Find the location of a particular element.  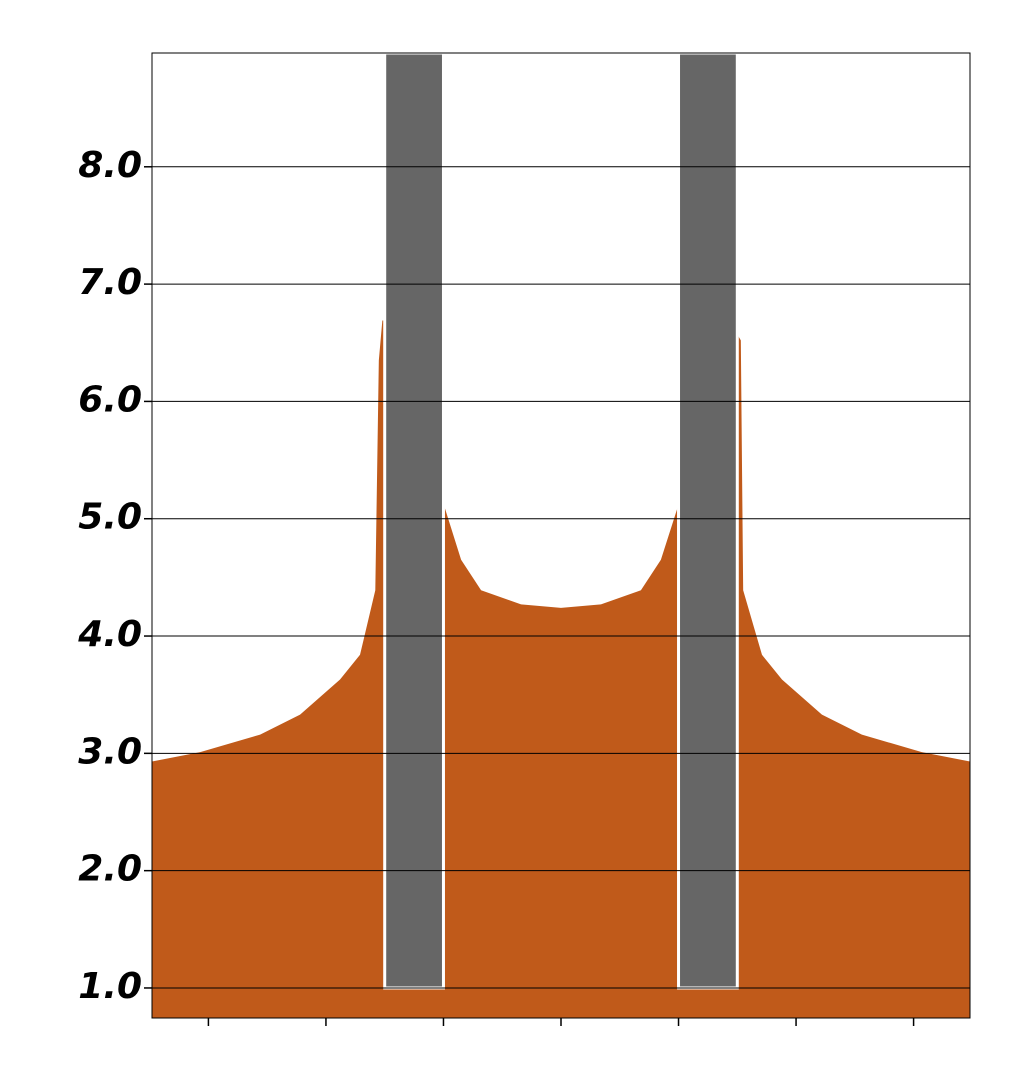

y-tick-label: 3.0 is located at coordinates (110, 751).